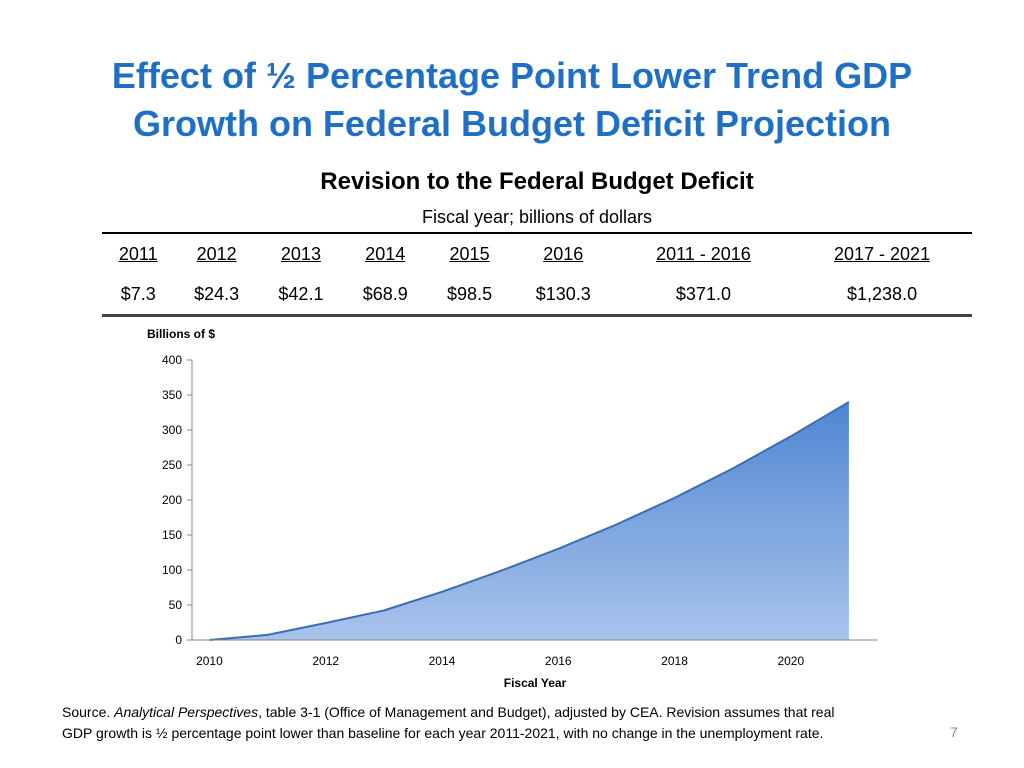 The image size is (1024, 768). I want to click on table-cell: $1,238.0, so click(882, 293).